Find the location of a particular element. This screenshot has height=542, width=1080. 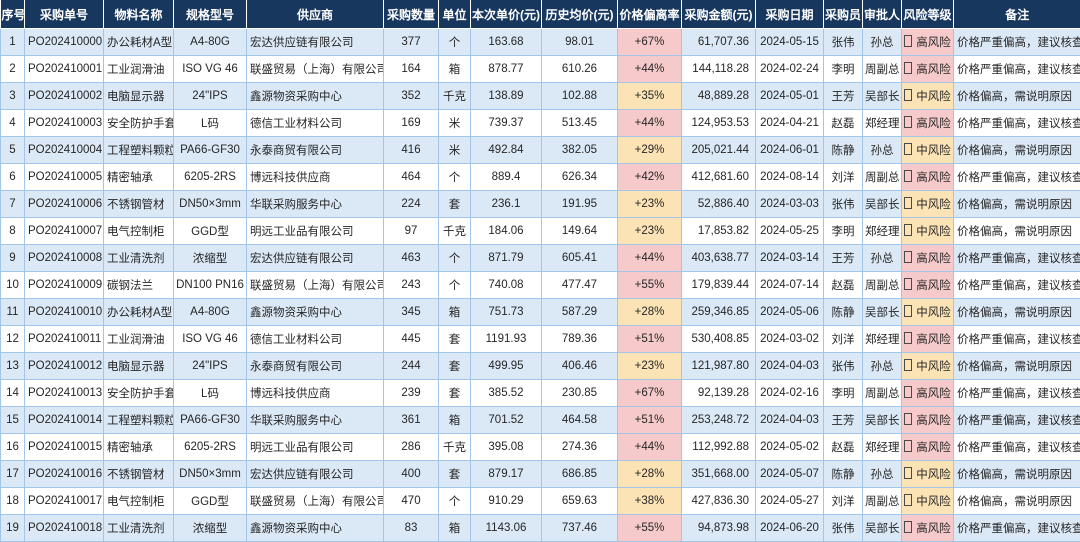

cell-index: 9 is located at coordinates (13, 258).